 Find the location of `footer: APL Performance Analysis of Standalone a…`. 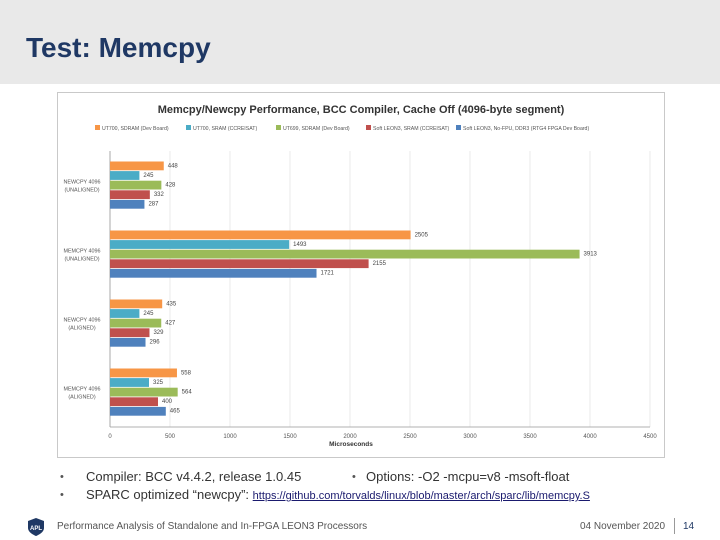

footer: APL Performance Analysis of Standalone a… is located at coordinates (360, 525).